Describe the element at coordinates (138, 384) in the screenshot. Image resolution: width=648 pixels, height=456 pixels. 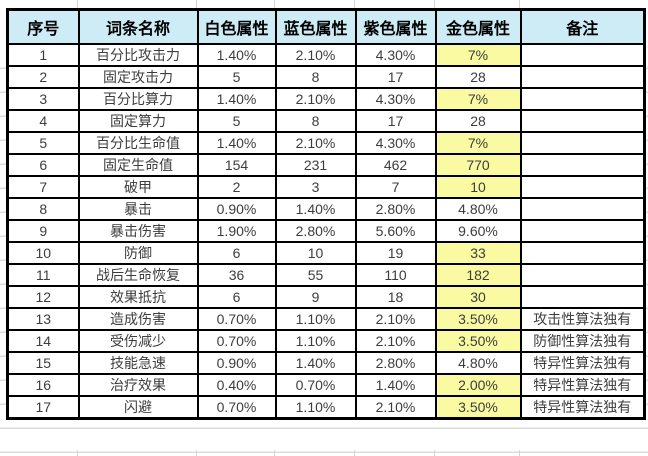
I see `entry-name-cell: 治疗效果` at that location.